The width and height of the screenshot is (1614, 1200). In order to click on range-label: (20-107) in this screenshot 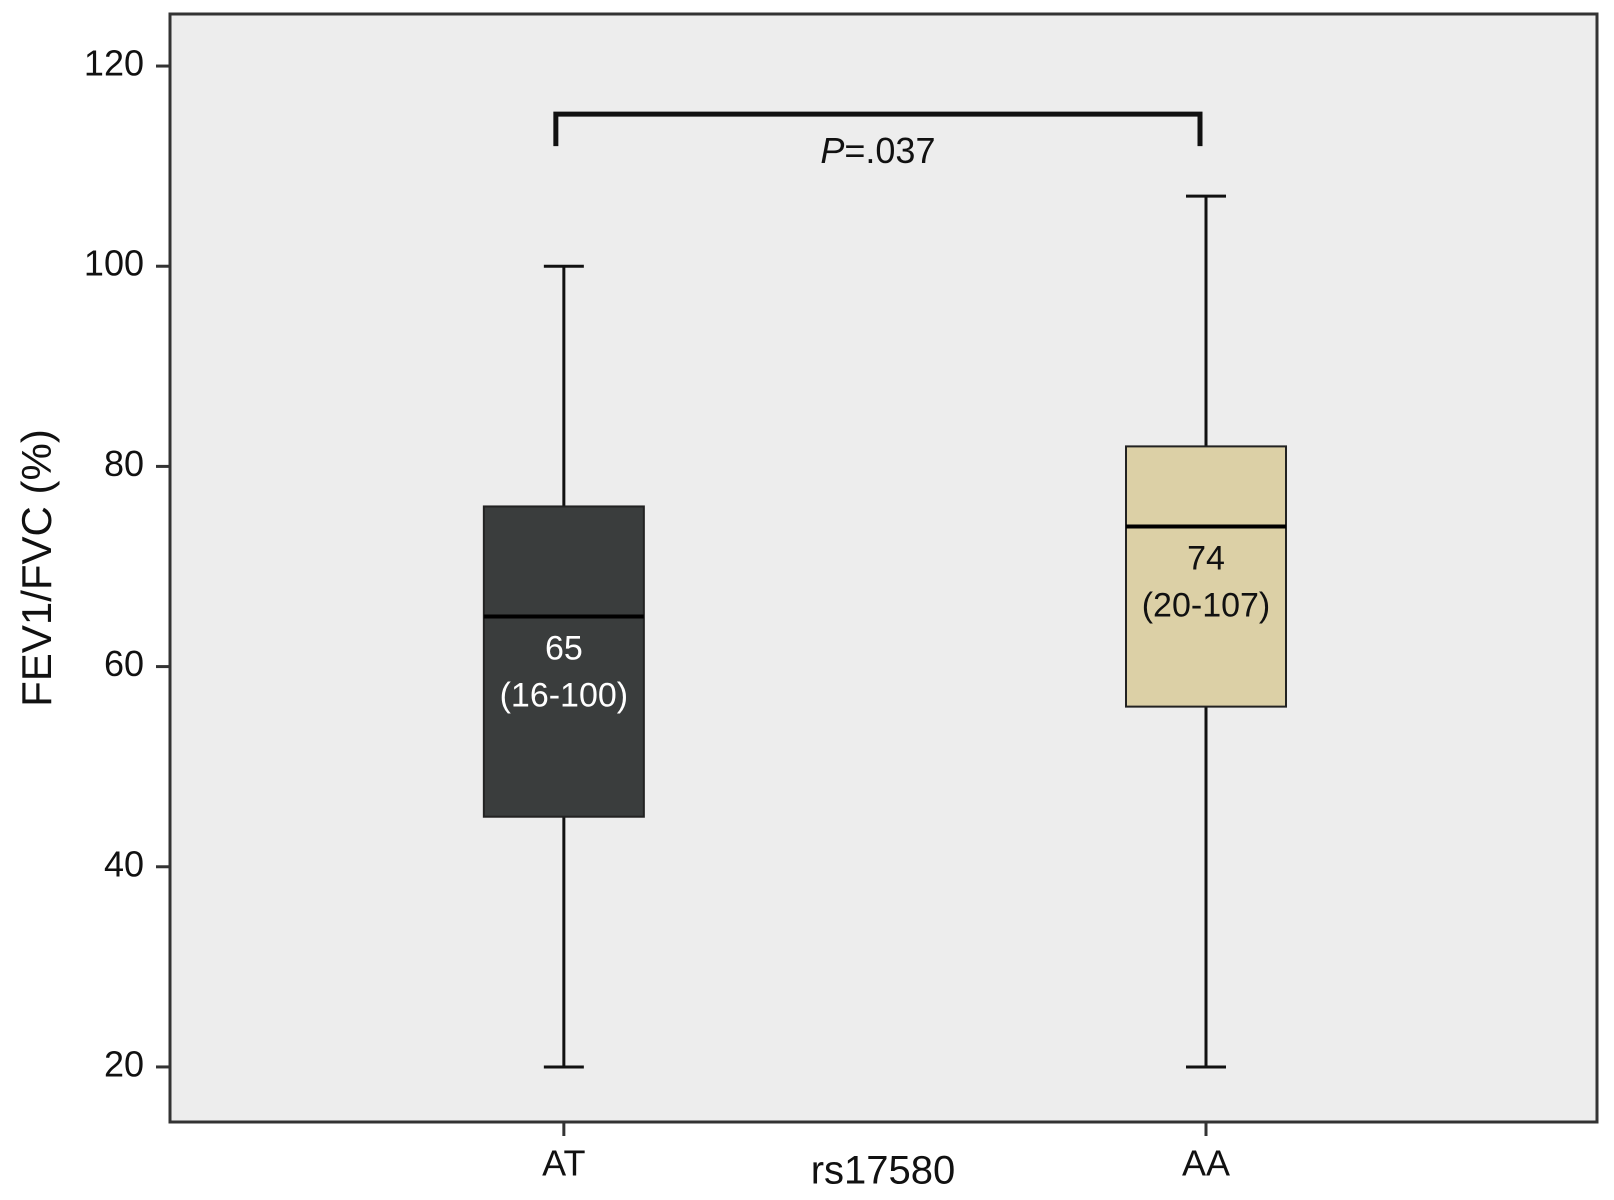, I will do `click(1206, 605)`.